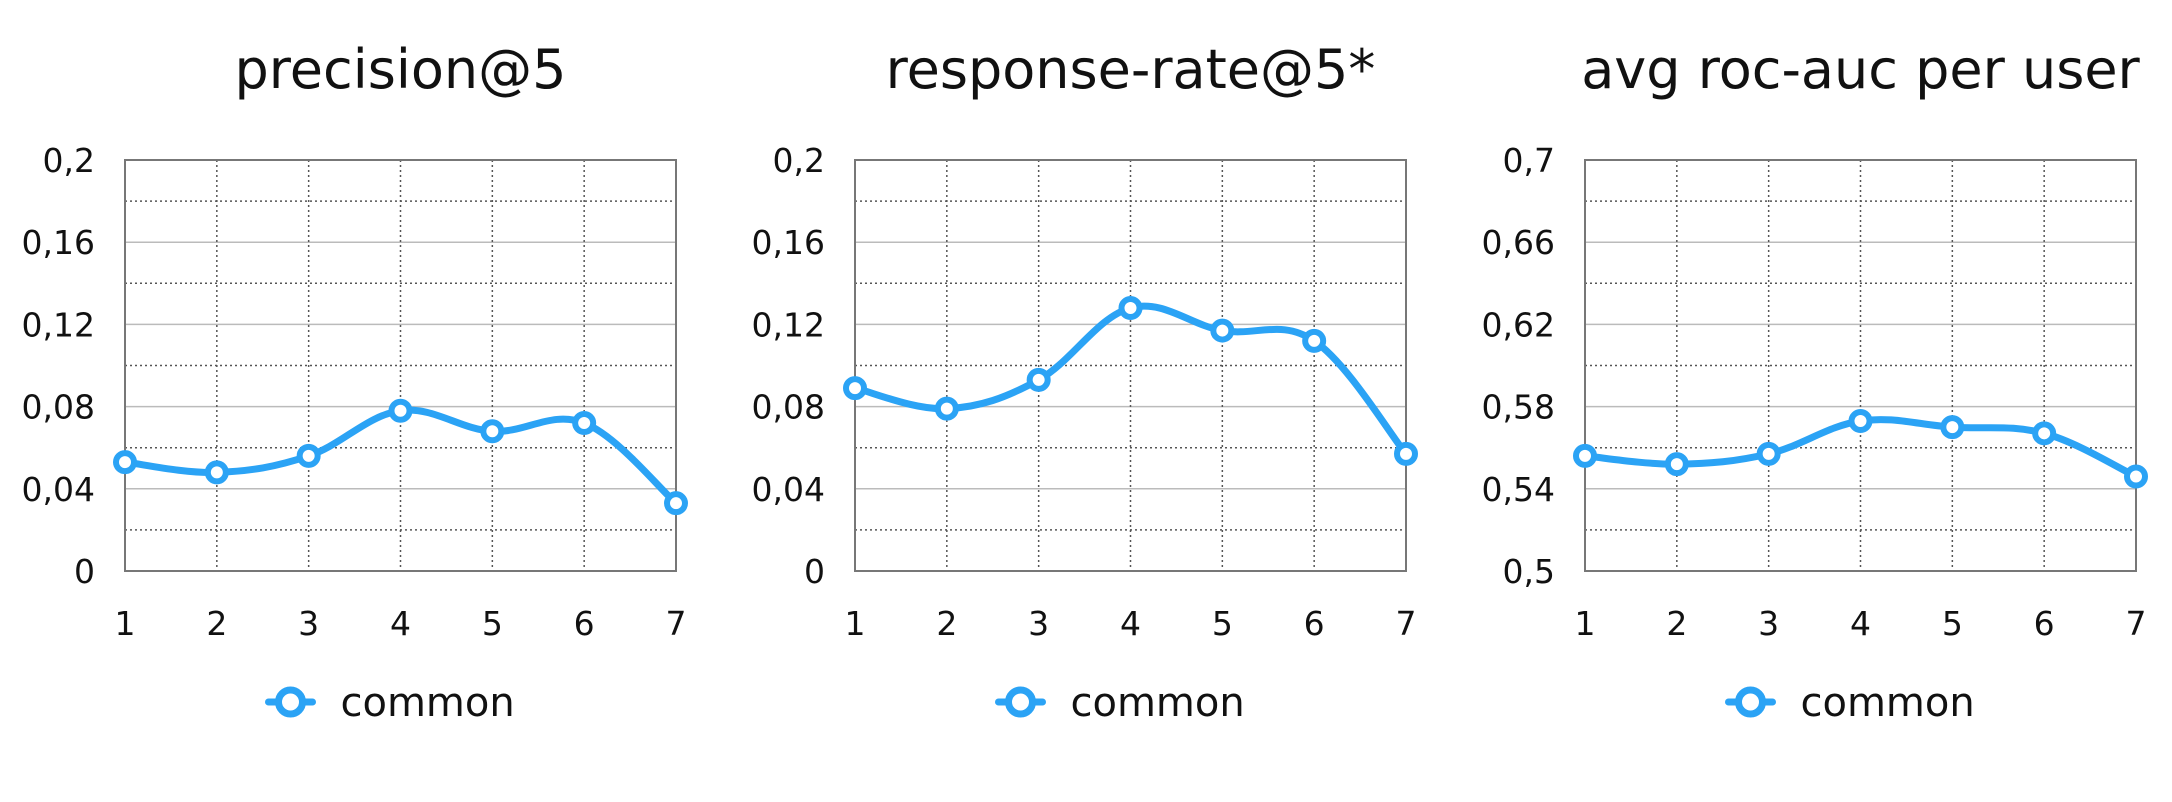 The image size is (2172, 802). What do you see at coordinates (1518, 489) in the screenshot?
I see `y-tick-label: 0,54` at bounding box center [1518, 489].